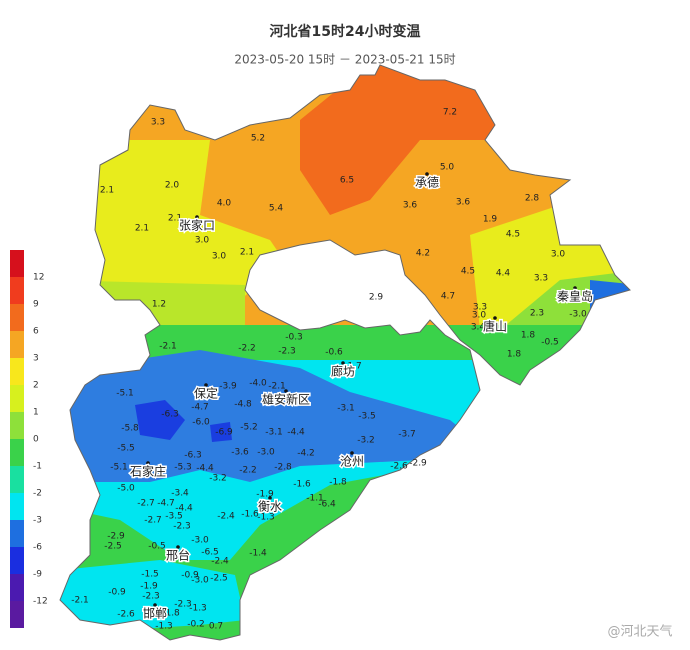  Describe the element at coordinates (178, 555) in the screenshot. I see `city-name: 邢台` at that location.